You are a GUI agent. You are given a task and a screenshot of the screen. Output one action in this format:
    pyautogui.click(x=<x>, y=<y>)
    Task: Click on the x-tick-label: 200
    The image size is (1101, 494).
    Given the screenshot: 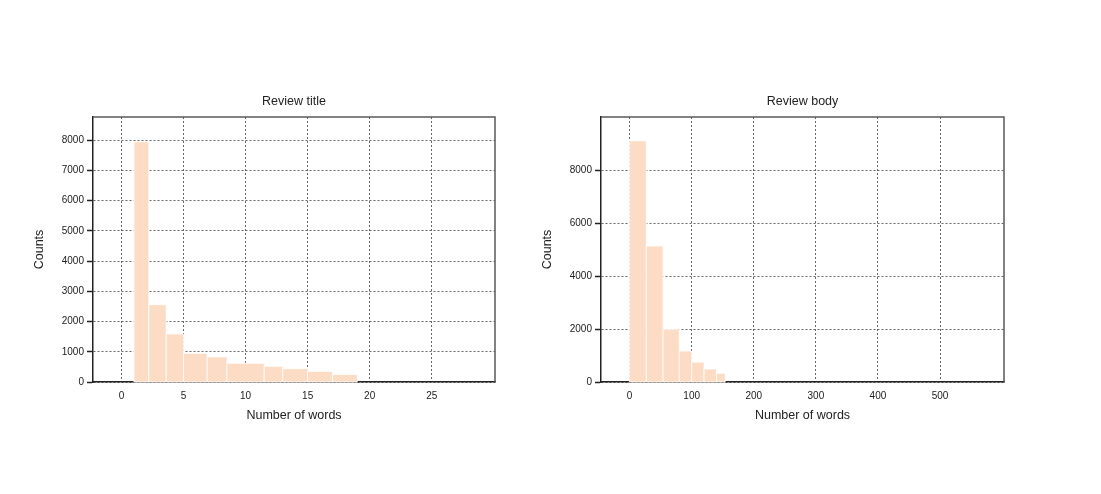 What is the action you would take?
    pyautogui.click(x=754, y=395)
    